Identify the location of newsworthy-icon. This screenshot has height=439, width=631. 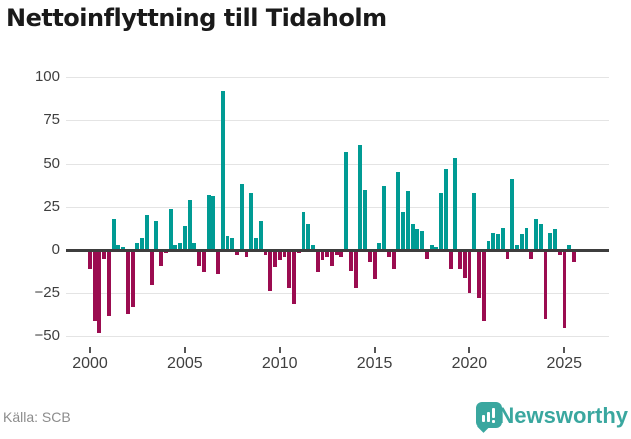
(489, 417).